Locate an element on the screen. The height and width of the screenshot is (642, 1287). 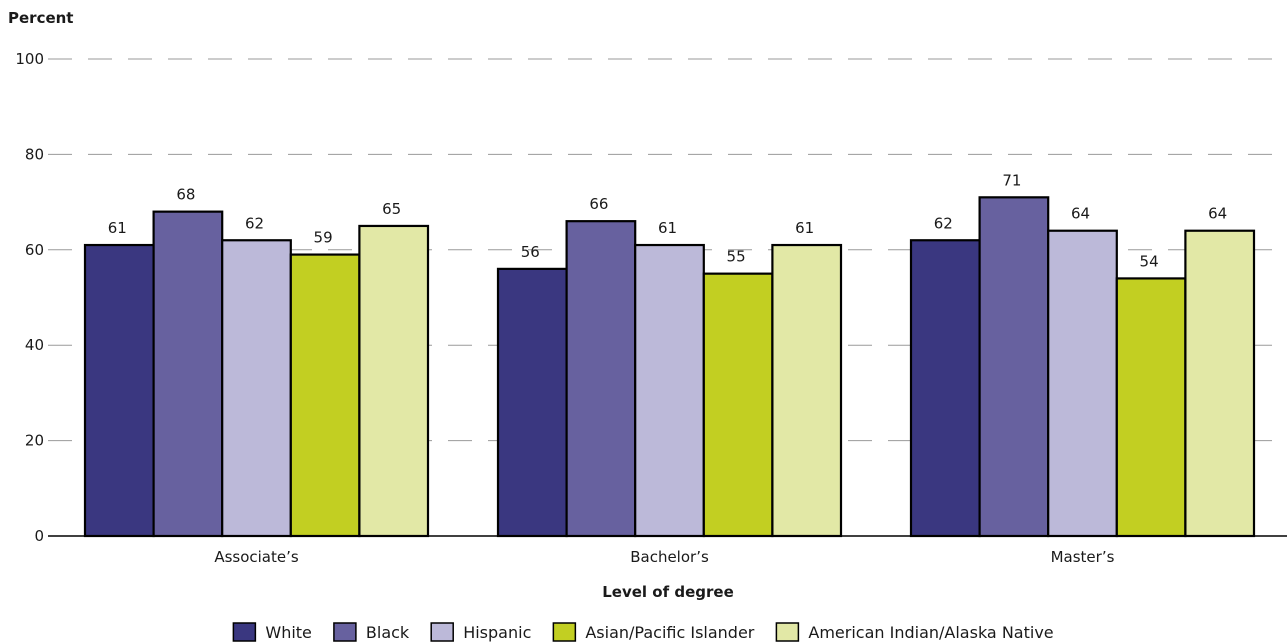
legend-label: Black is located at coordinates (388, 632).